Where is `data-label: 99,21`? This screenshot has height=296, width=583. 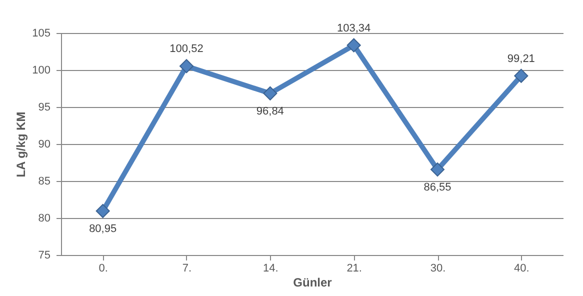
data-label: 99,21 is located at coordinates (521, 58).